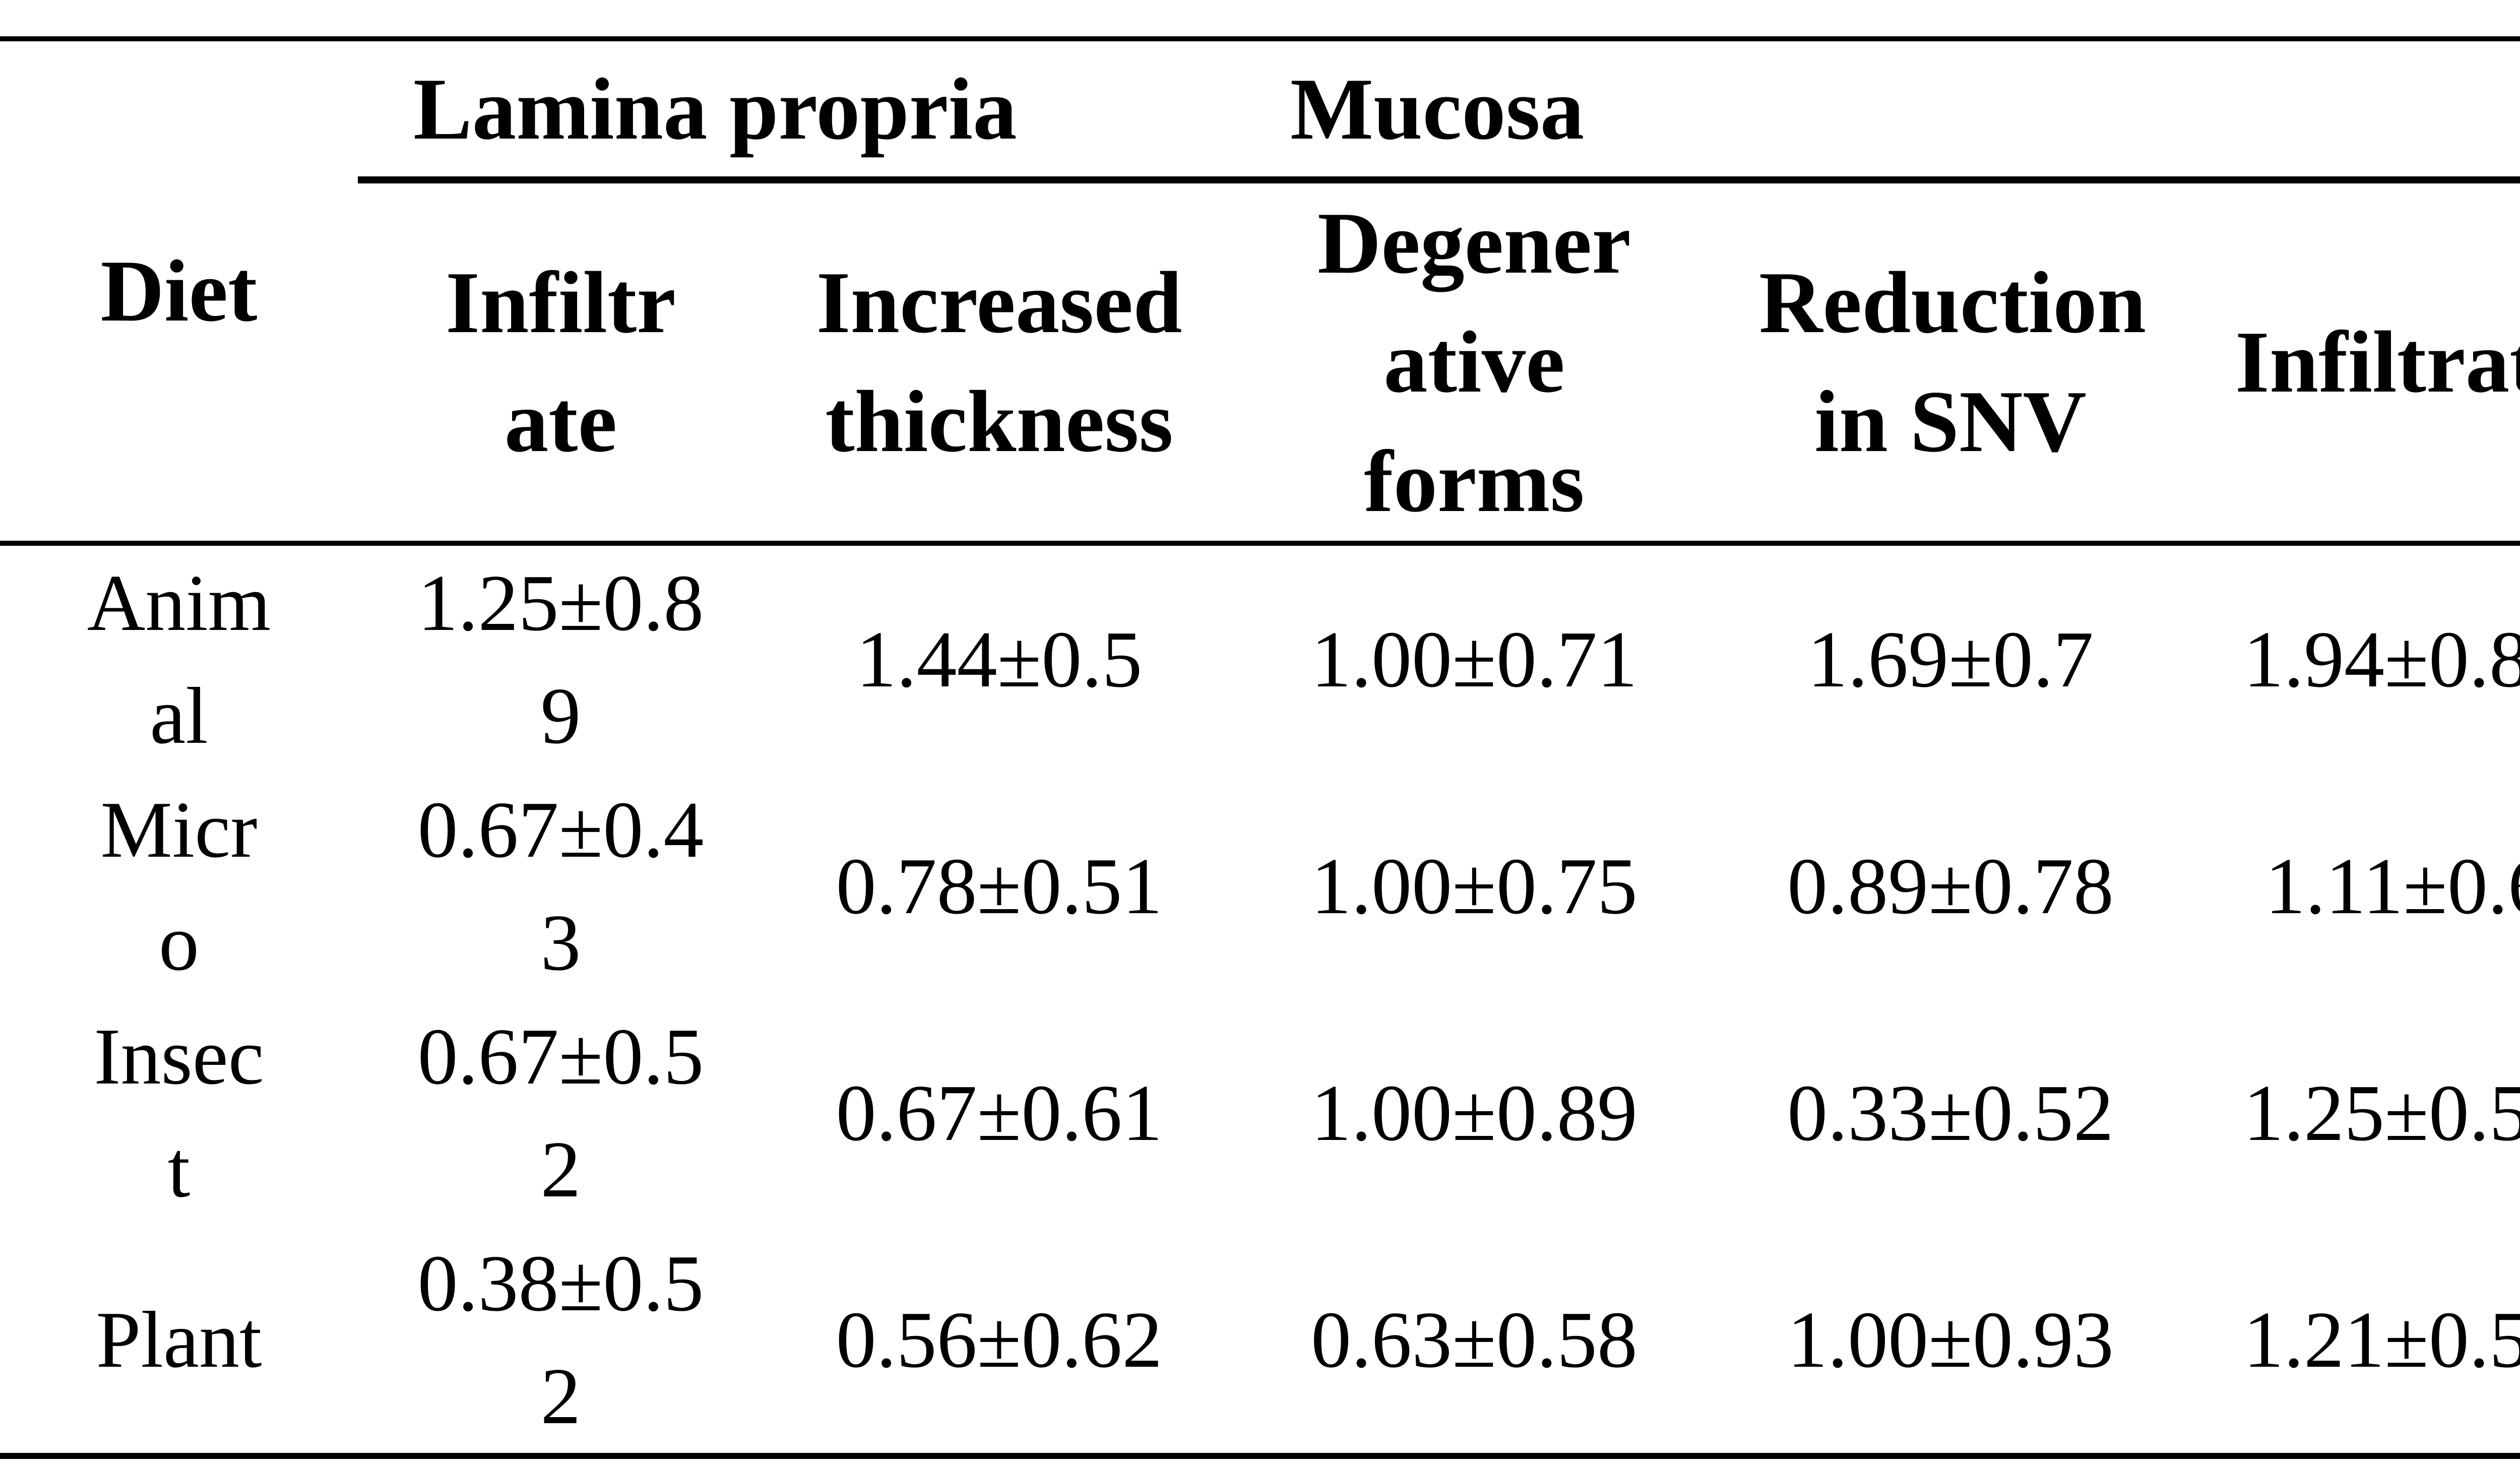 The height and width of the screenshot is (1465, 2520). I want to click on cell-reduction-in-snv: 1.69±0.7, so click(1951, 659).